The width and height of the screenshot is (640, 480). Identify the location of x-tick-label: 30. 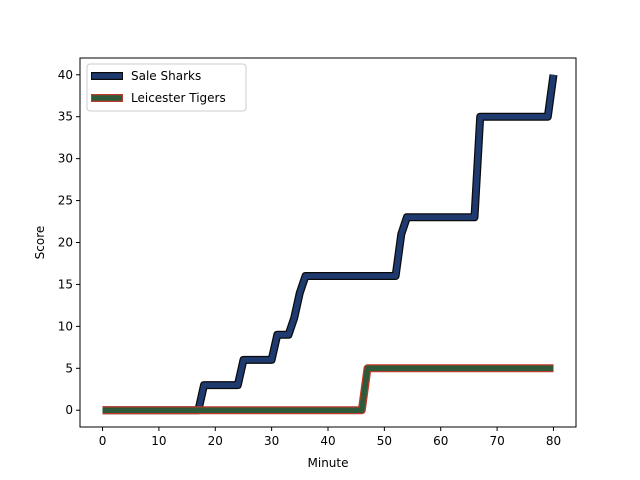
(271, 441).